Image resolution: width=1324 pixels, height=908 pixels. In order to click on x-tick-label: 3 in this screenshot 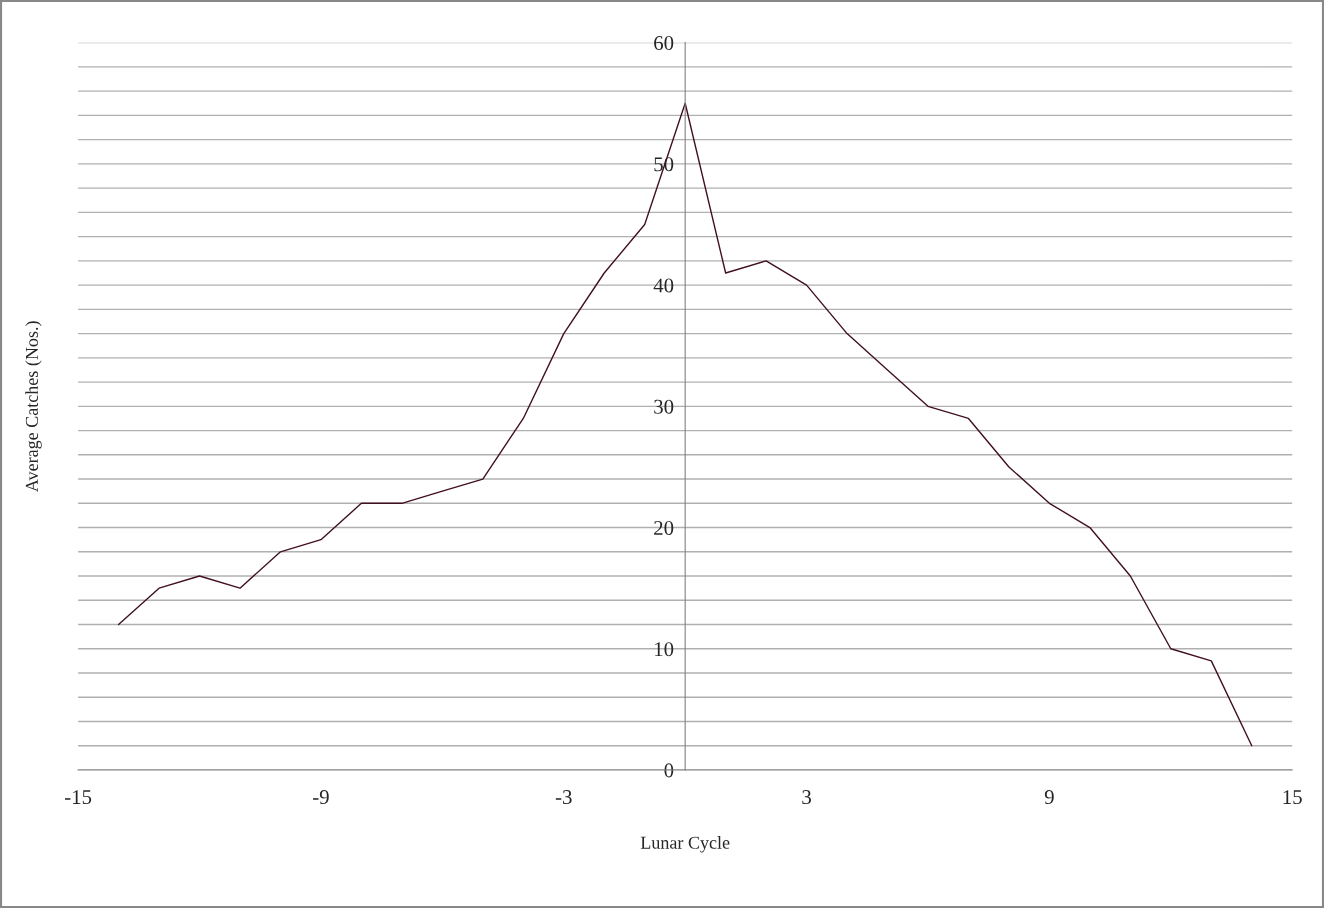, I will do `click(806, 797)`.